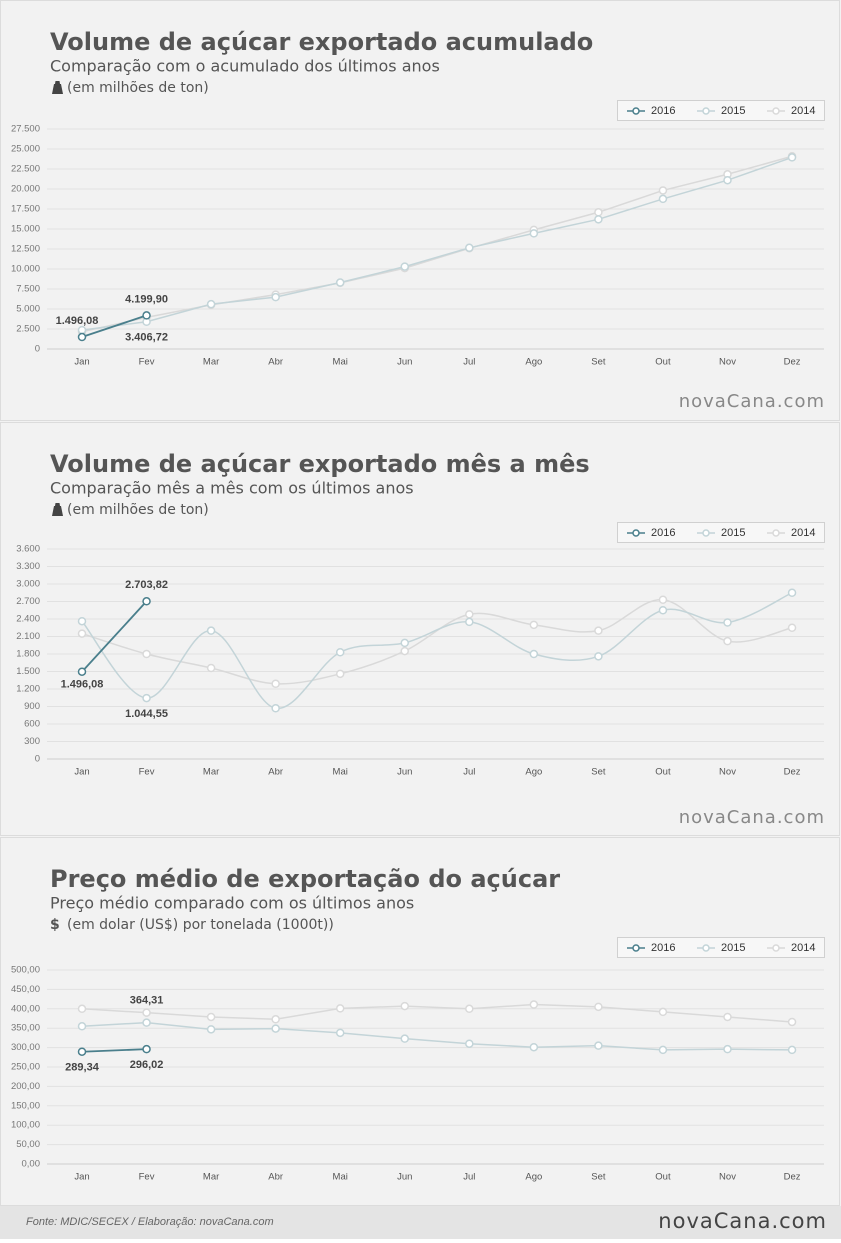 The height and width of the screenshot is (1243, 841). What do you see at coordinates (25, 1086) in the screenshot?
I see `y-tick-label: 200,00` at bounding box center [25, 1086].